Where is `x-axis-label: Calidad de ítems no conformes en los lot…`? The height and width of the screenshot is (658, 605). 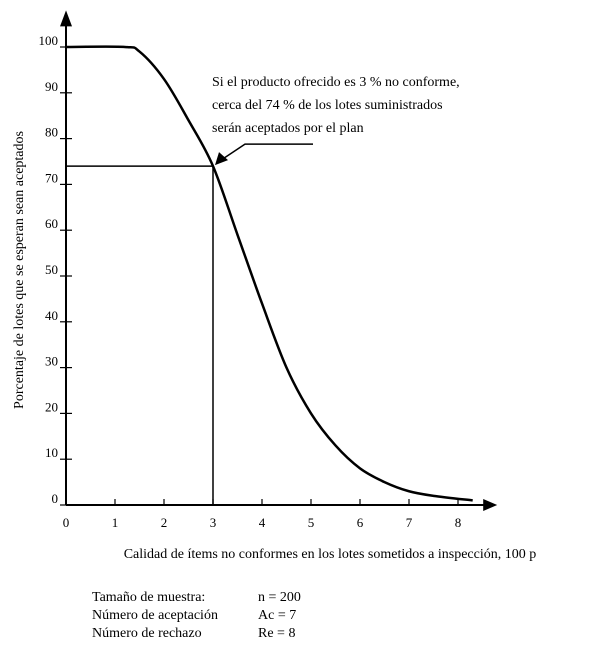 x-axis-label: Calidad de ítems no conformes en los lot… is located at coordinates (330, 554).